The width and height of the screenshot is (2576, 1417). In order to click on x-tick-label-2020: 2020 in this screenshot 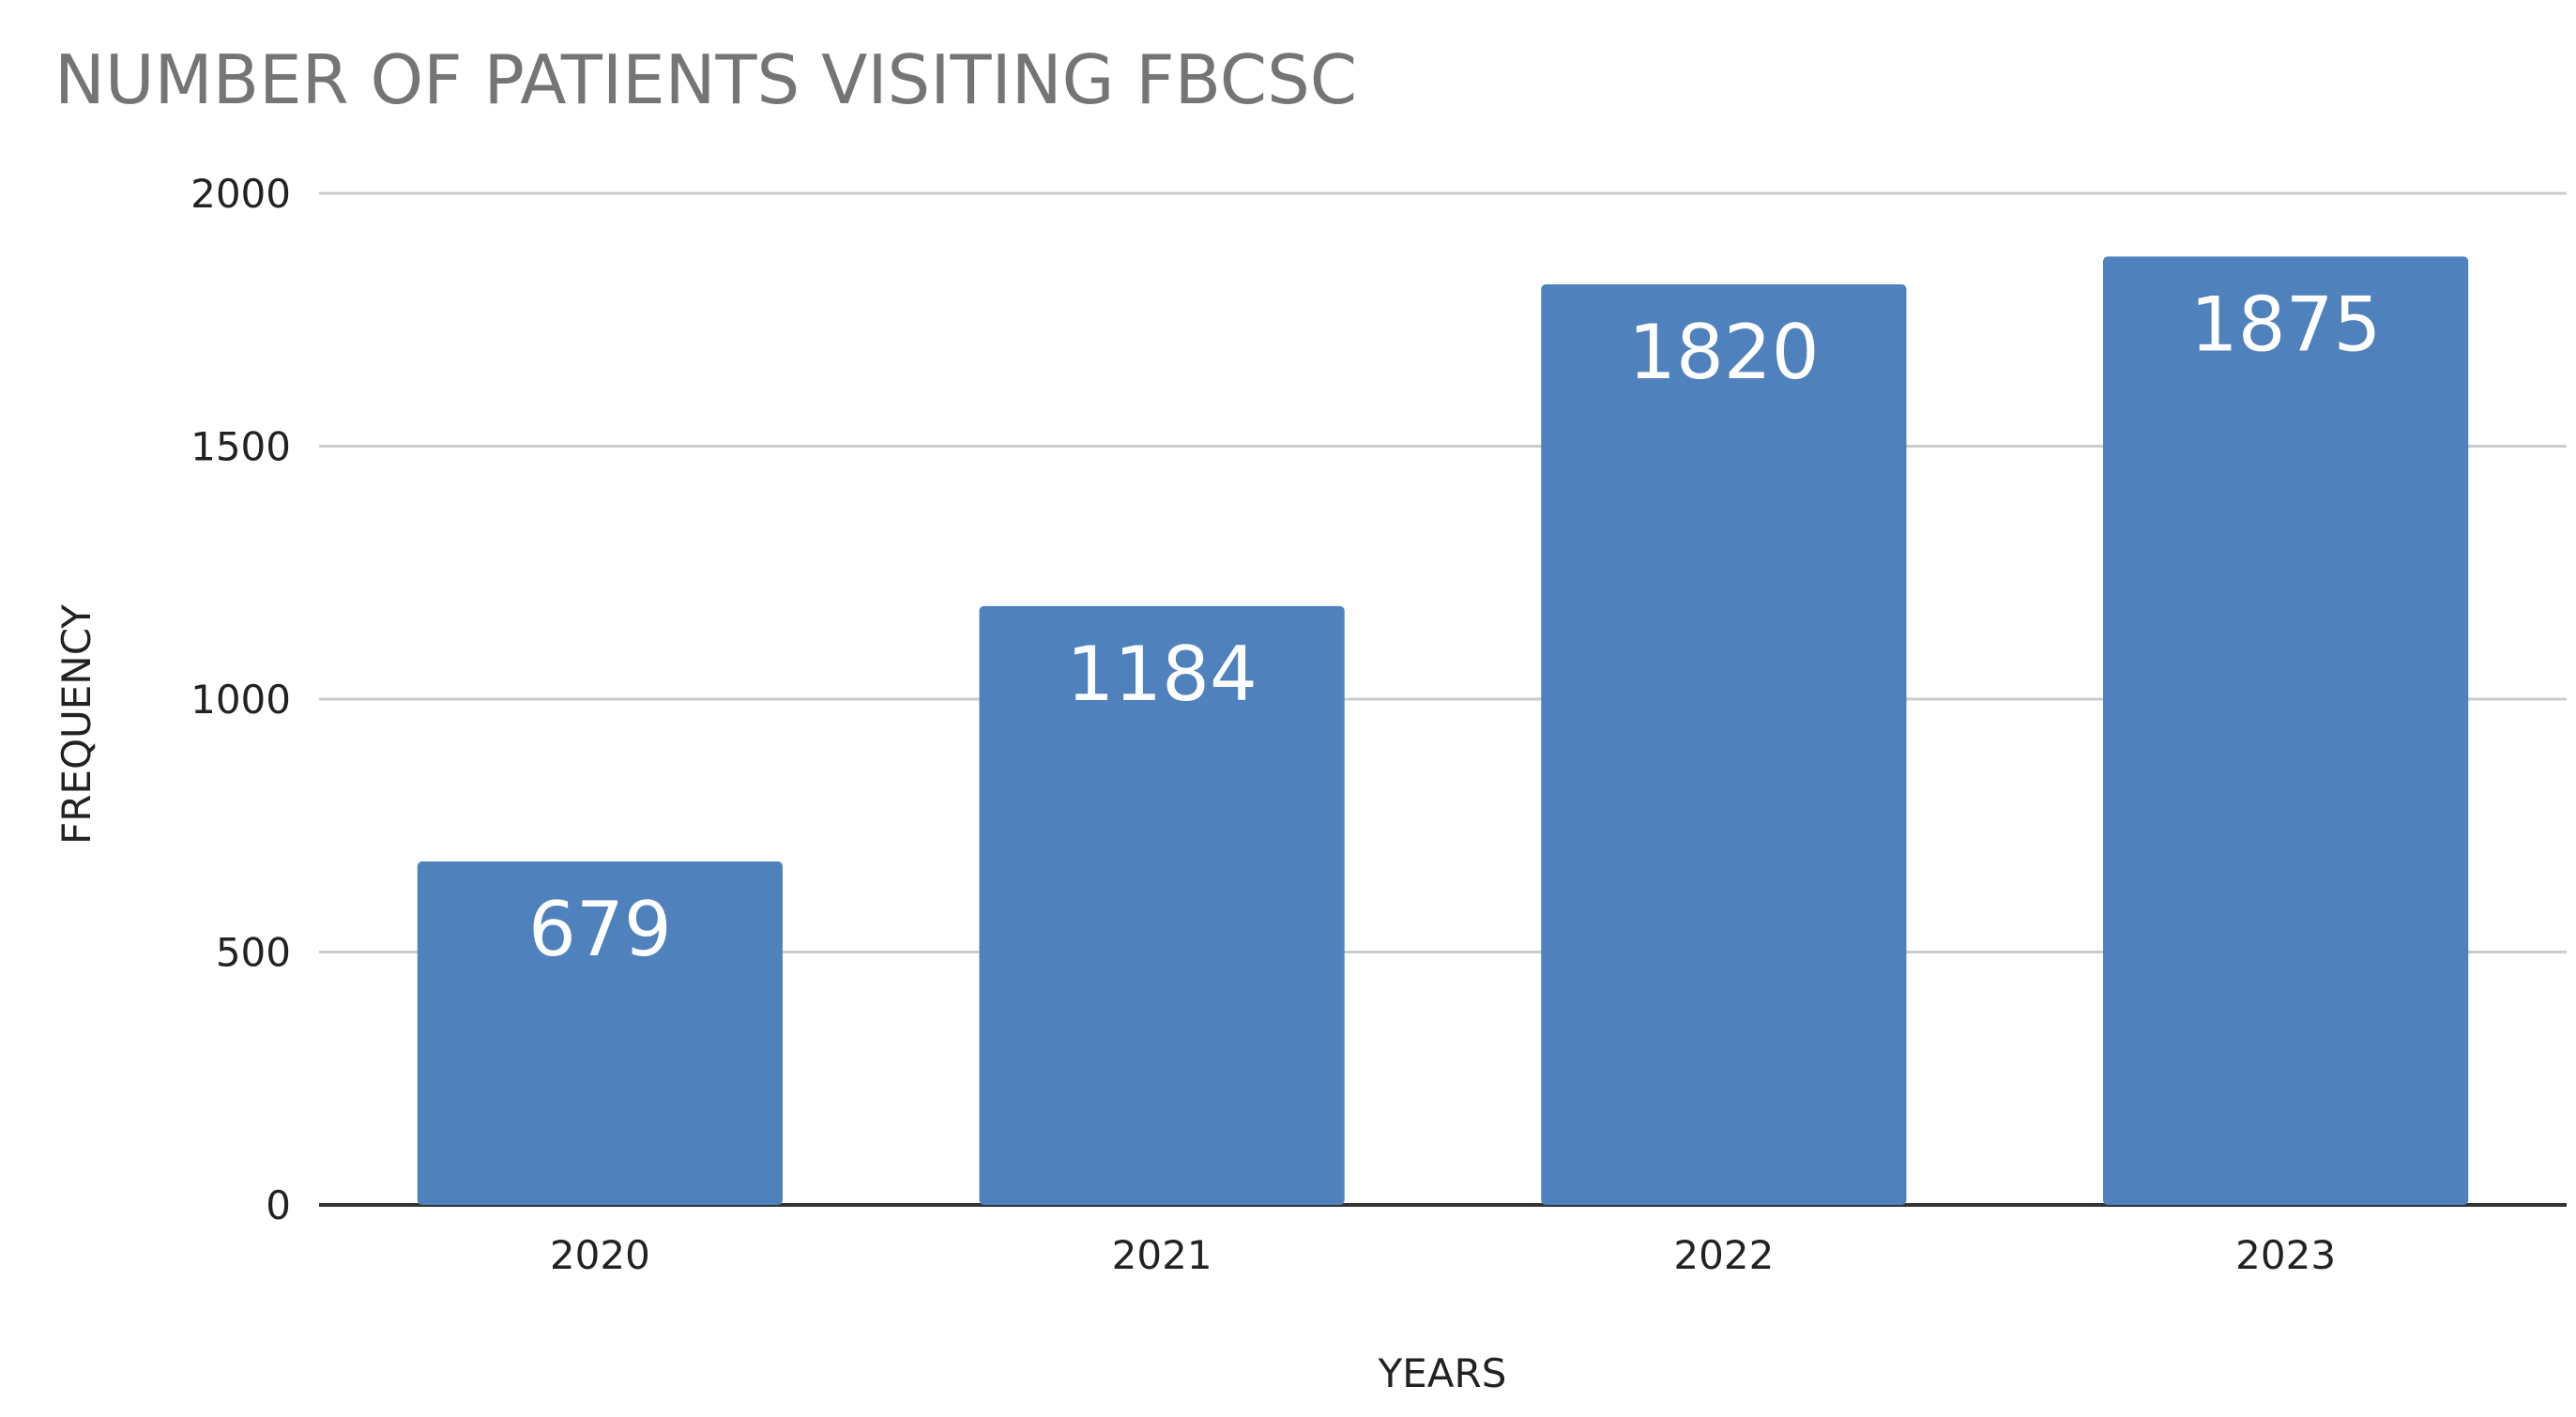, I will do `click(600, 1255)`.